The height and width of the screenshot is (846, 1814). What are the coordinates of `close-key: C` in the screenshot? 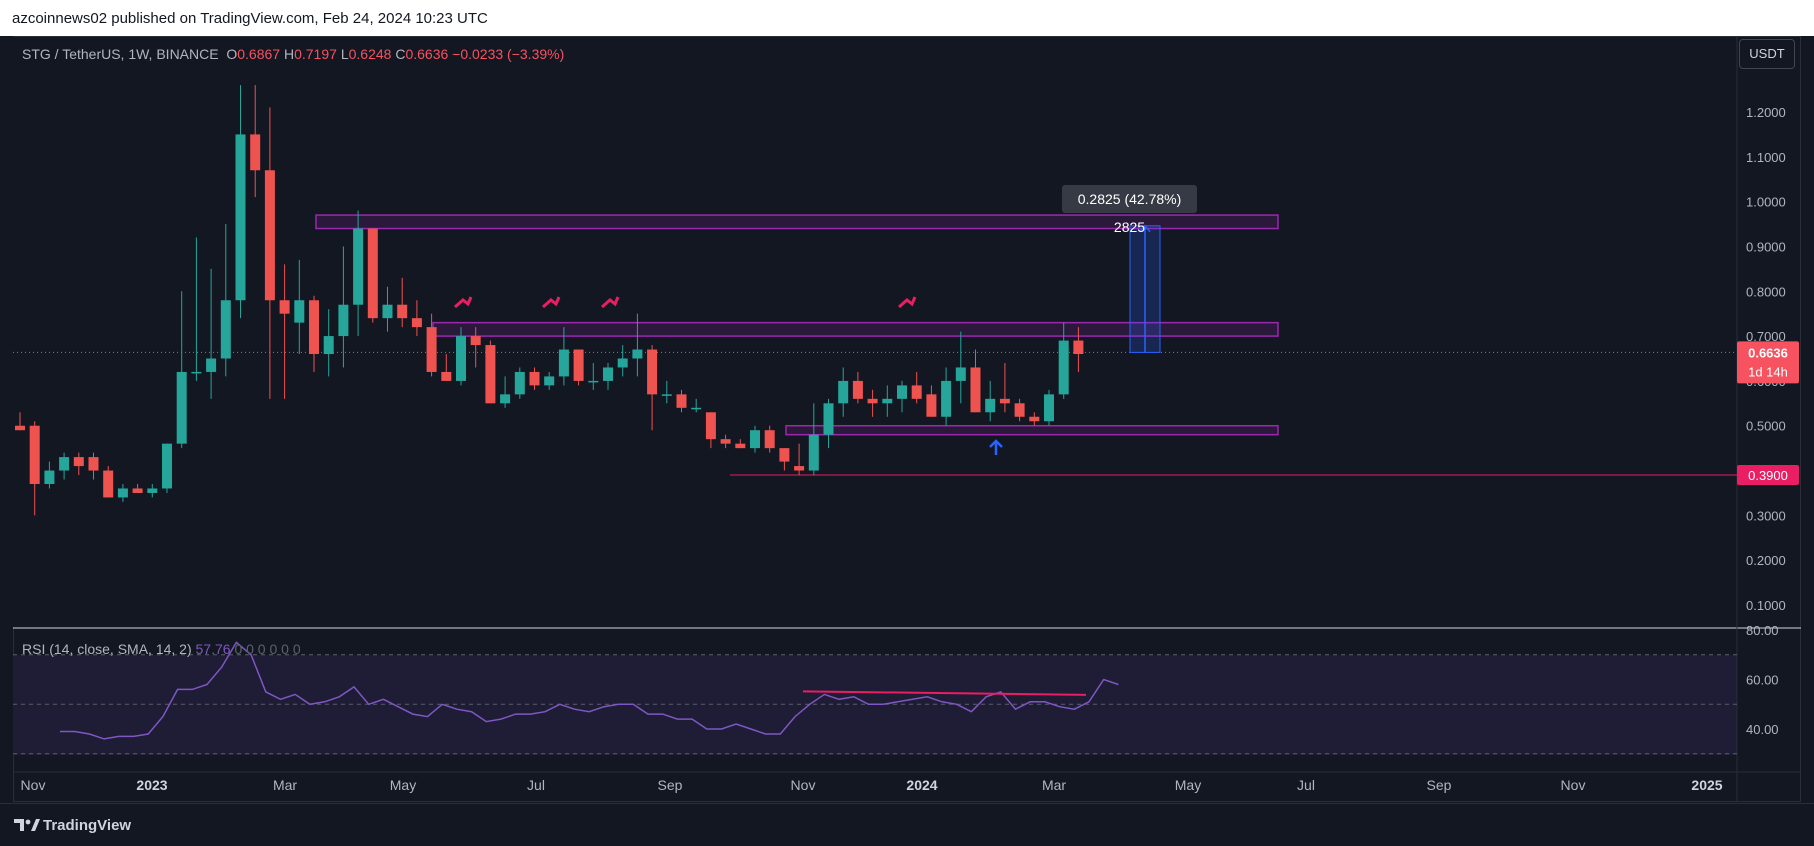 It's located at (400, 54).